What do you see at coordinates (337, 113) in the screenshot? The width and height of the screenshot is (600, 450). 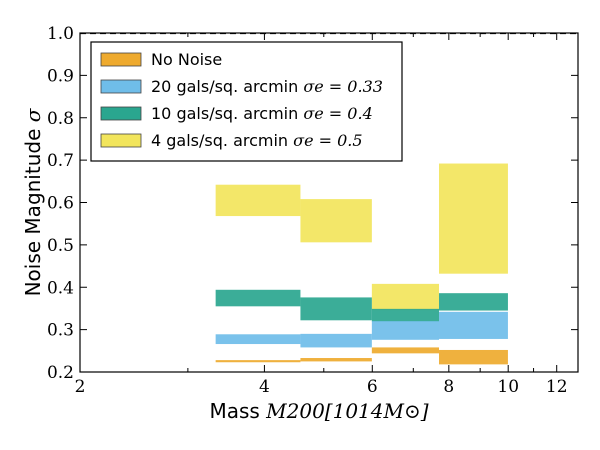 I see `legend-label-math: σe = 0.4` at bounding box center [337, 113].